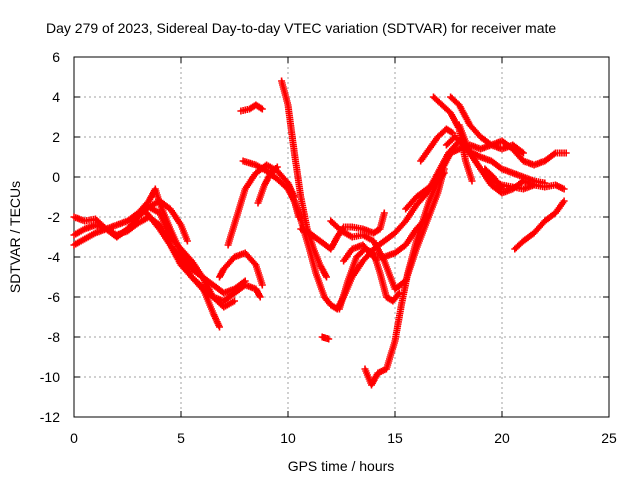 This screenshot has height=480, width=640. Describe the element at coordinates (50, 417) in the screenshot. I see `y-tick-label: -12` at that location.